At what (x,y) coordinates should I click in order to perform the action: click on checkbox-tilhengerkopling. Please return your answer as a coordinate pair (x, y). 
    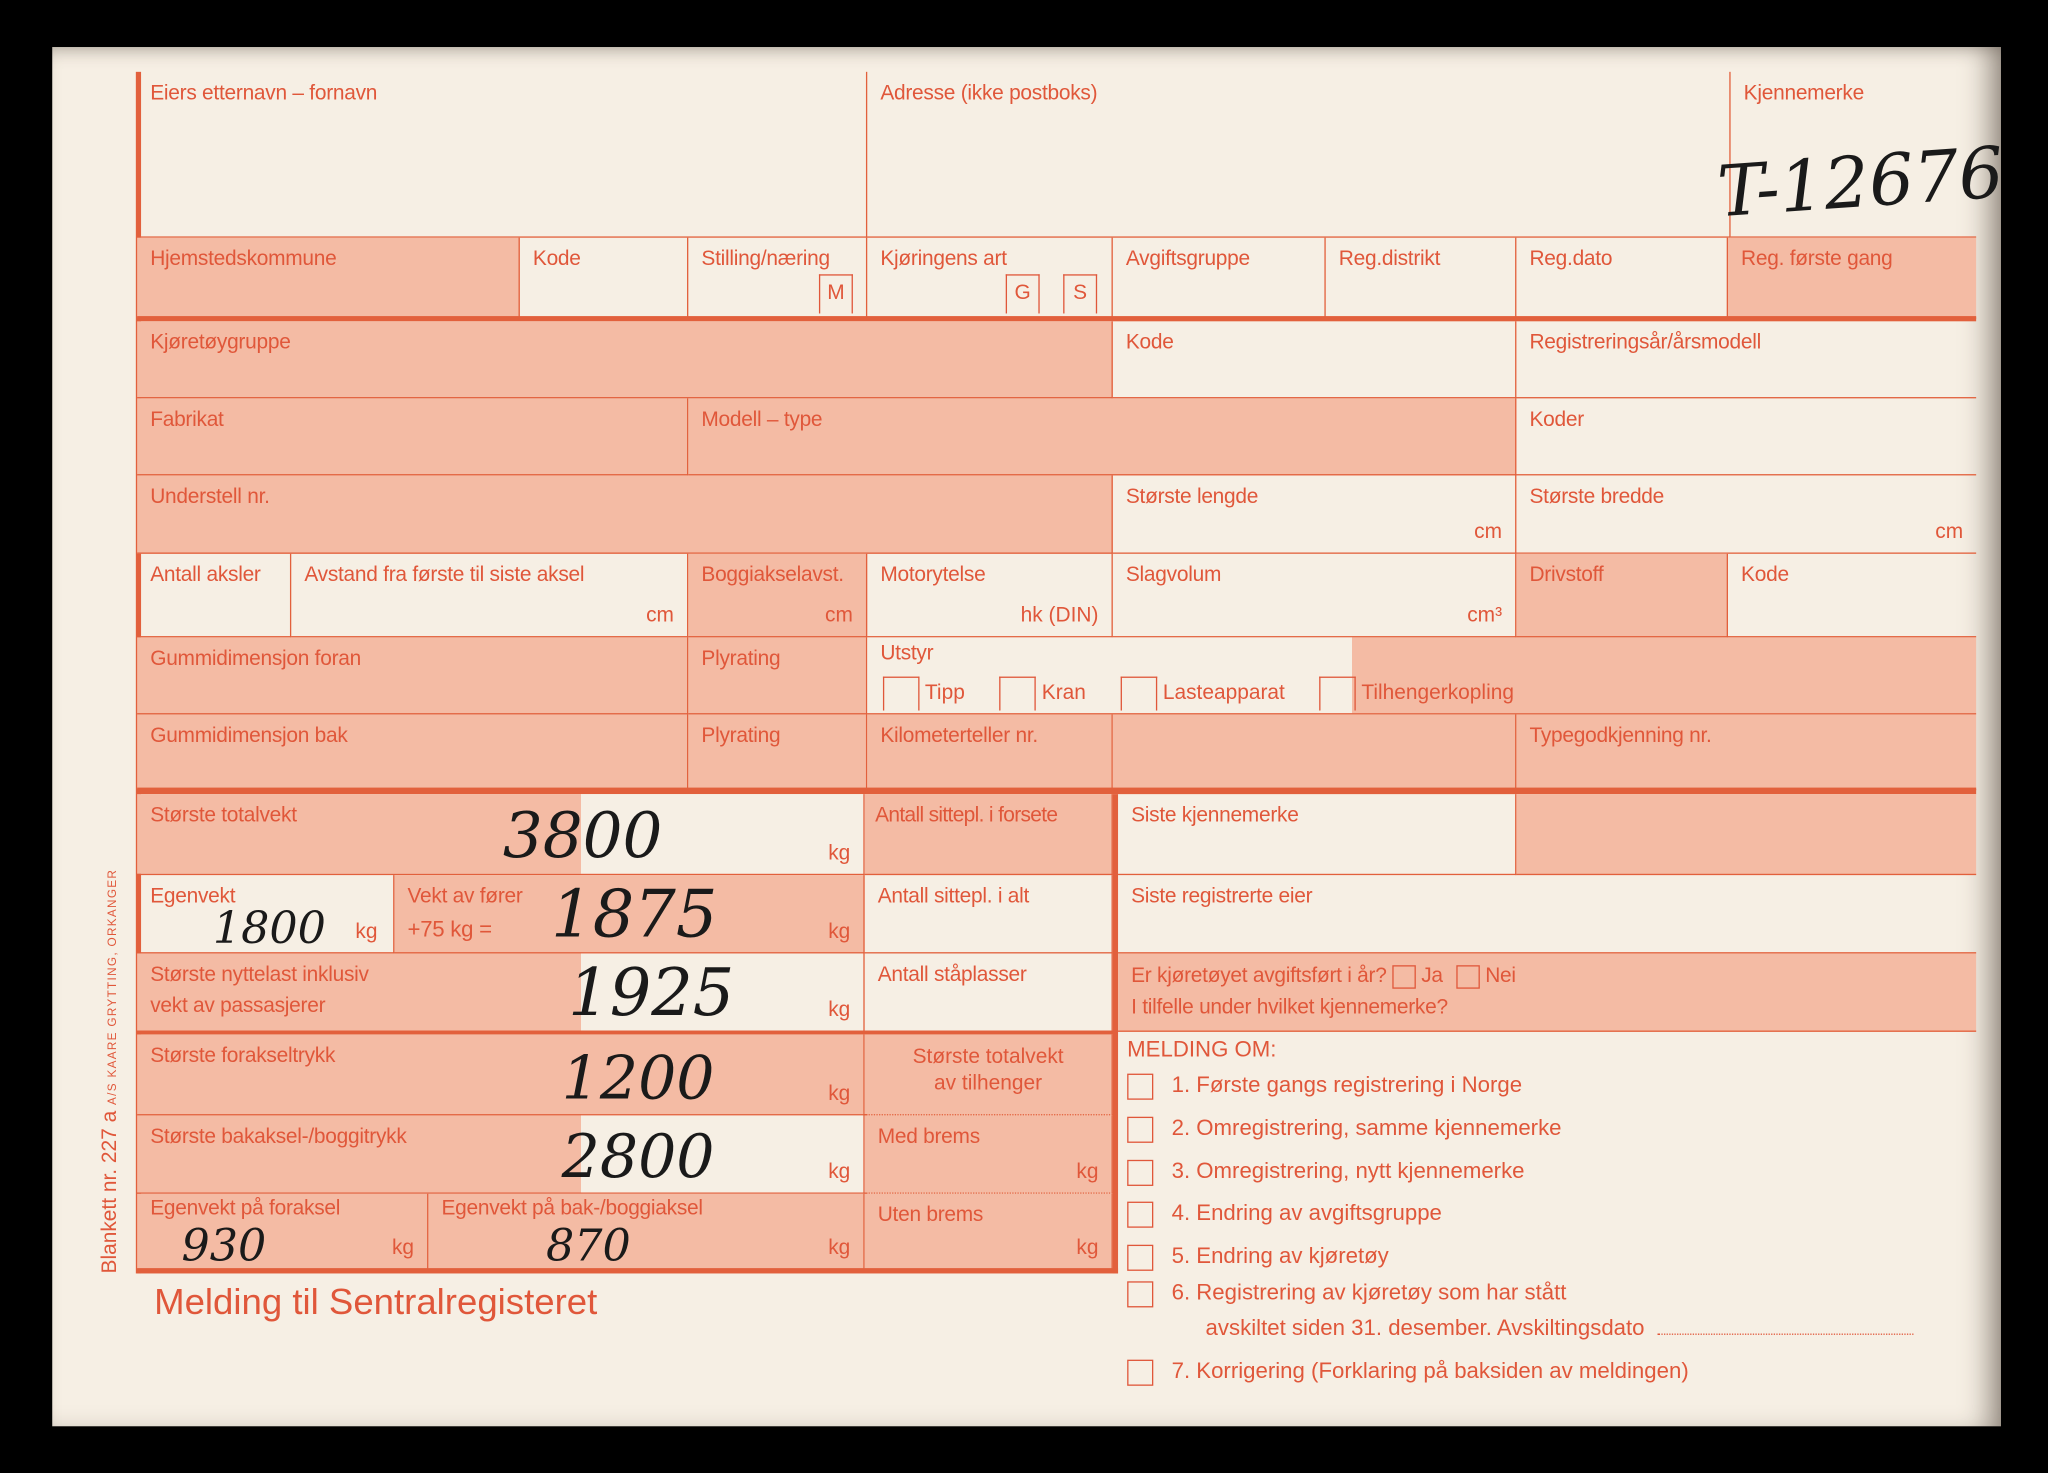
    Looking at the image, I should click on (1337, 693).